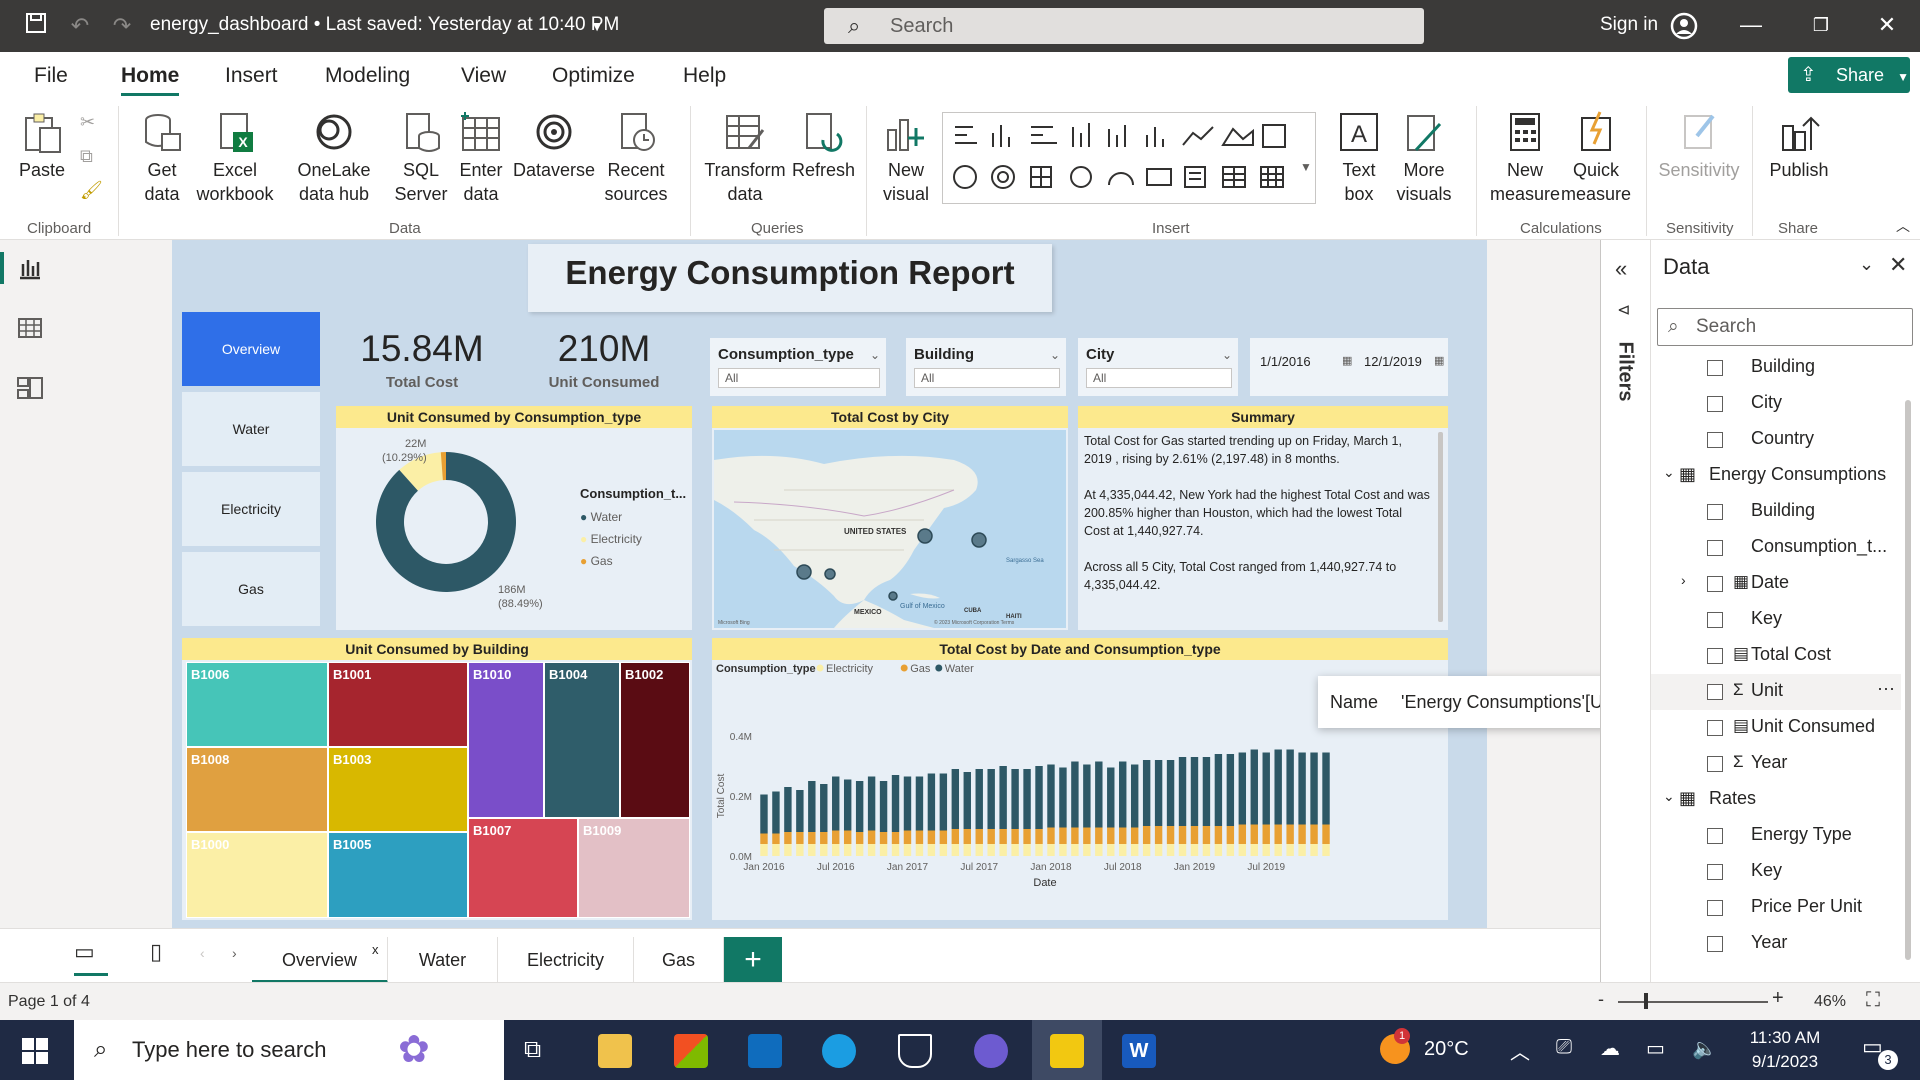  Describe the element at coordinates (1625, 611) in the screenshot. I see `filters-pane: « ⊲ Filters` at that location.